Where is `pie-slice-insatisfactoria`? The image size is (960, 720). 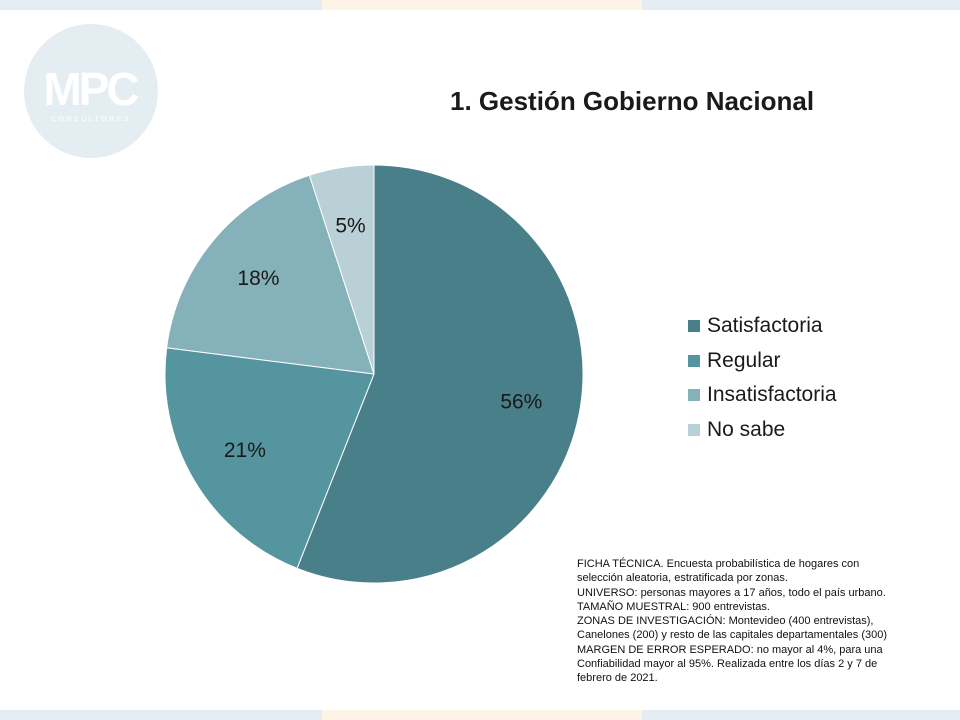
pie-slice-insatisfactoria is located at coordinates (270, 274).